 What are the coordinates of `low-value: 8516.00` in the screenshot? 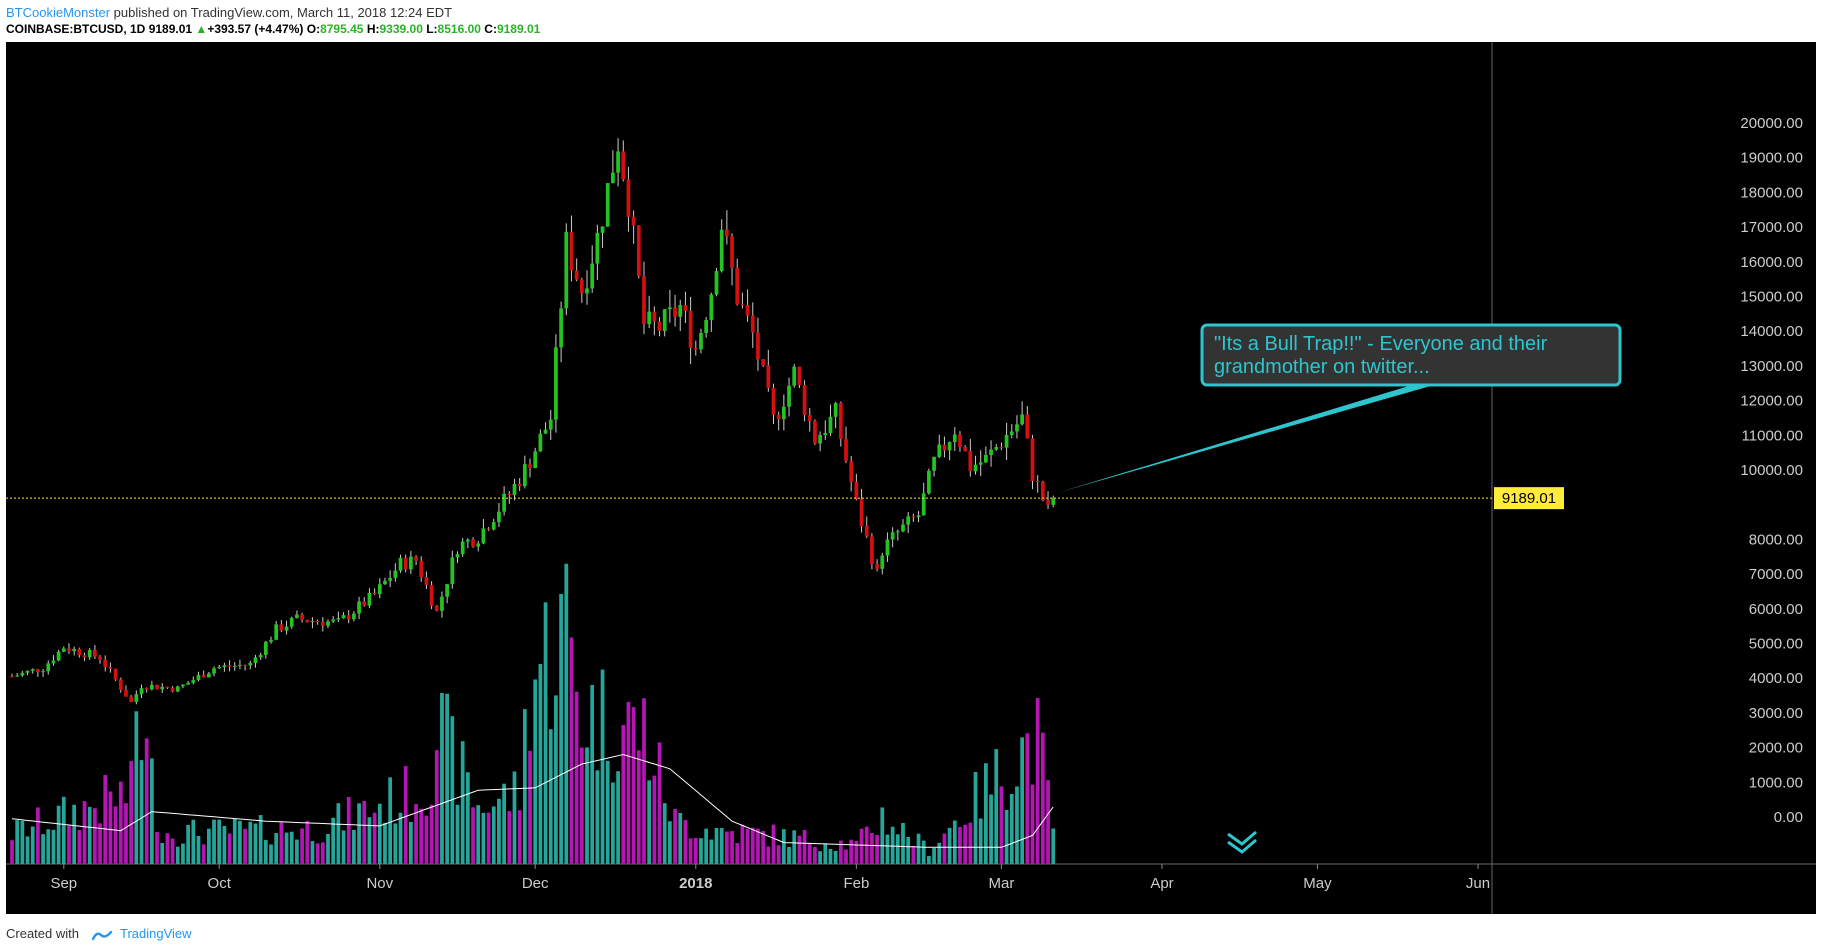 It's located at (459, 29).